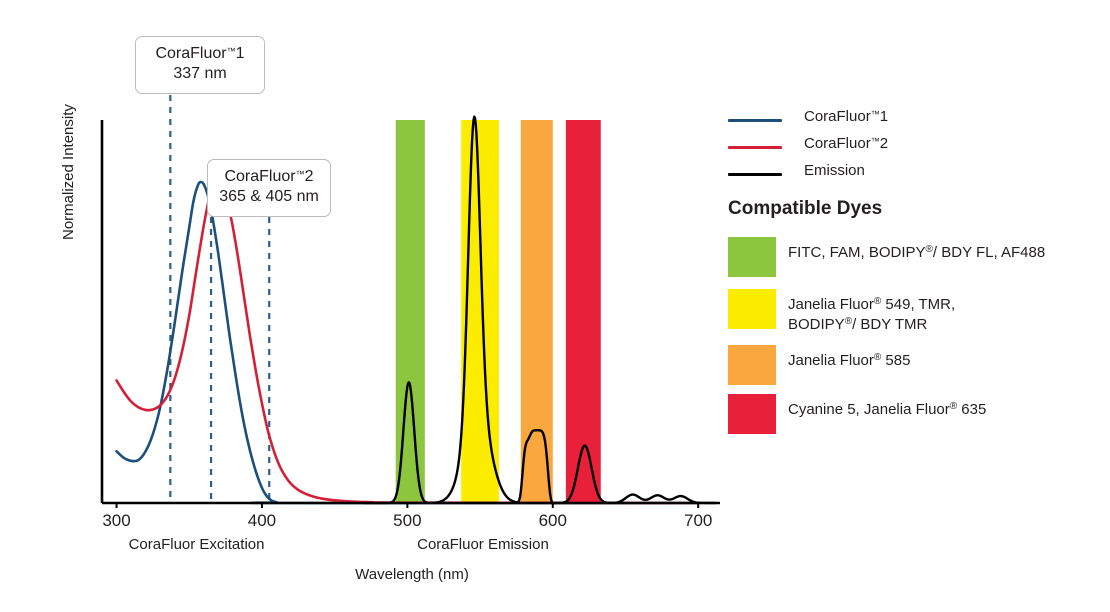  I want to click on dye-row-1: Janelia Fluor® 549, TMR, BODIPY®/ BDY TMR, so click(908, 311).